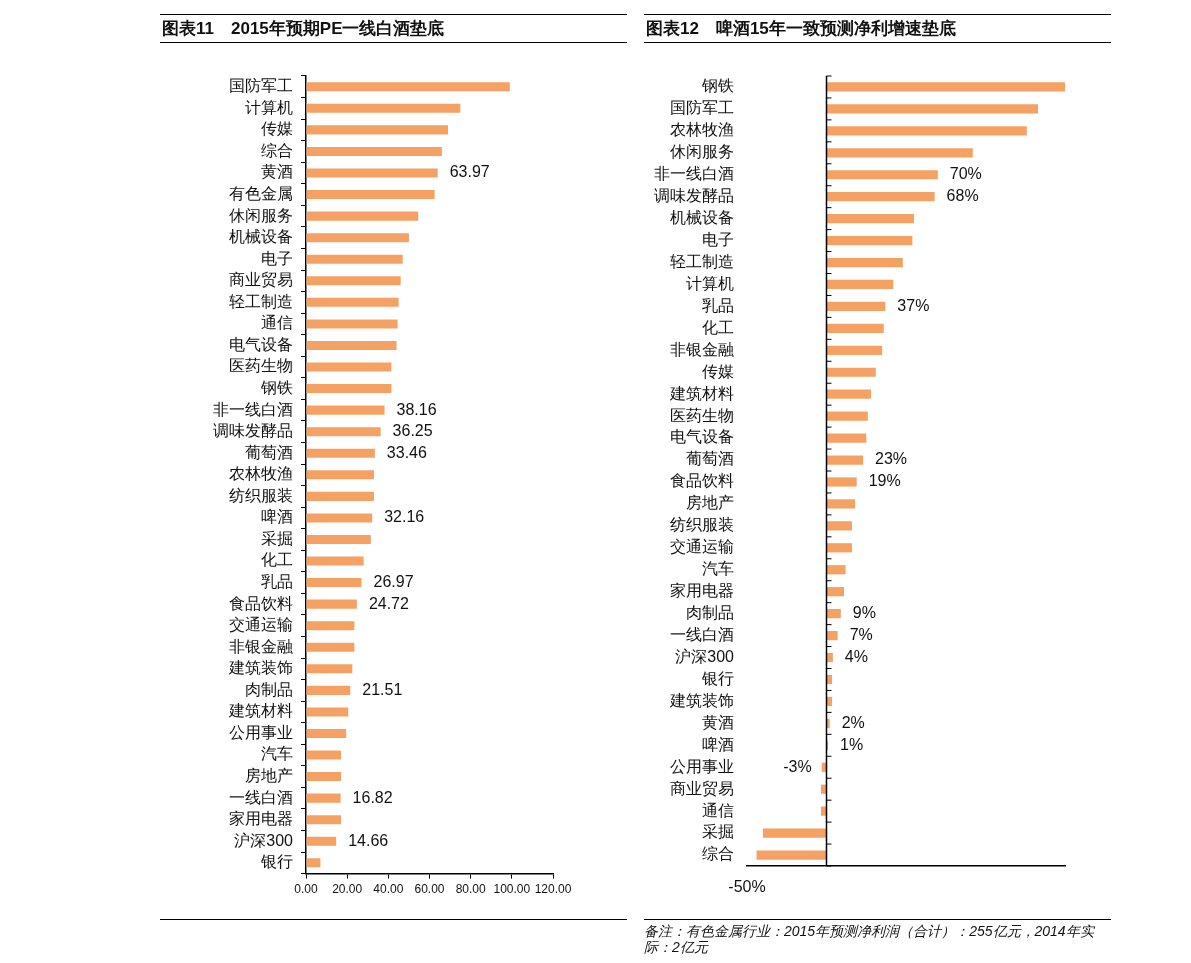  What do you see at coordinates (962, 196) in the screenshot?
I see `data-label: 68%` at bounding box center [962, 196].